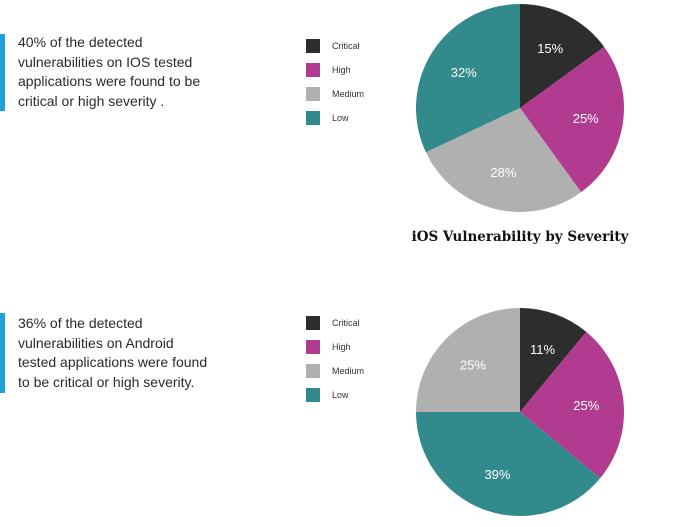 This screenshot has height=527, width=679. I want to click on ios-legend-item-high: High, so click(335, 70).